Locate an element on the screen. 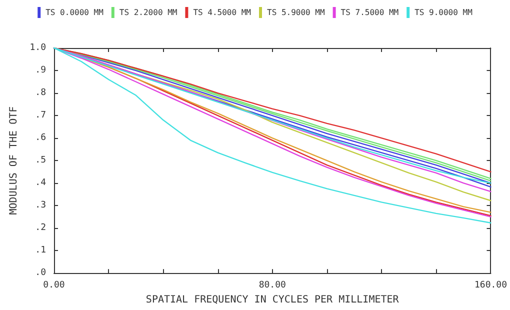  y-tick-label: .5 is located at coordinates (40, 161).